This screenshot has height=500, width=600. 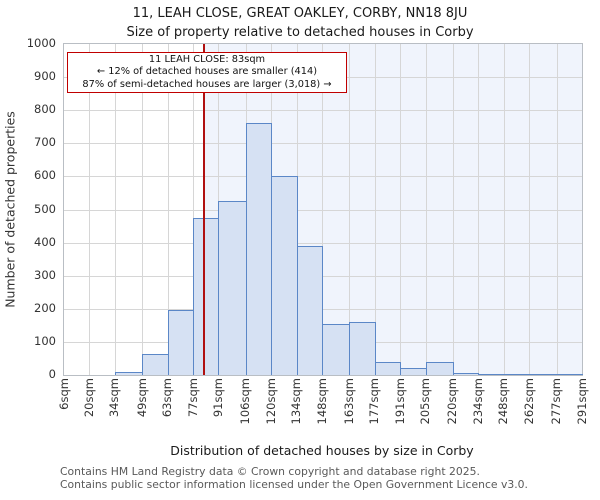 I want to click on x-tick-label: 91sqm, so click(x=217, y=408).